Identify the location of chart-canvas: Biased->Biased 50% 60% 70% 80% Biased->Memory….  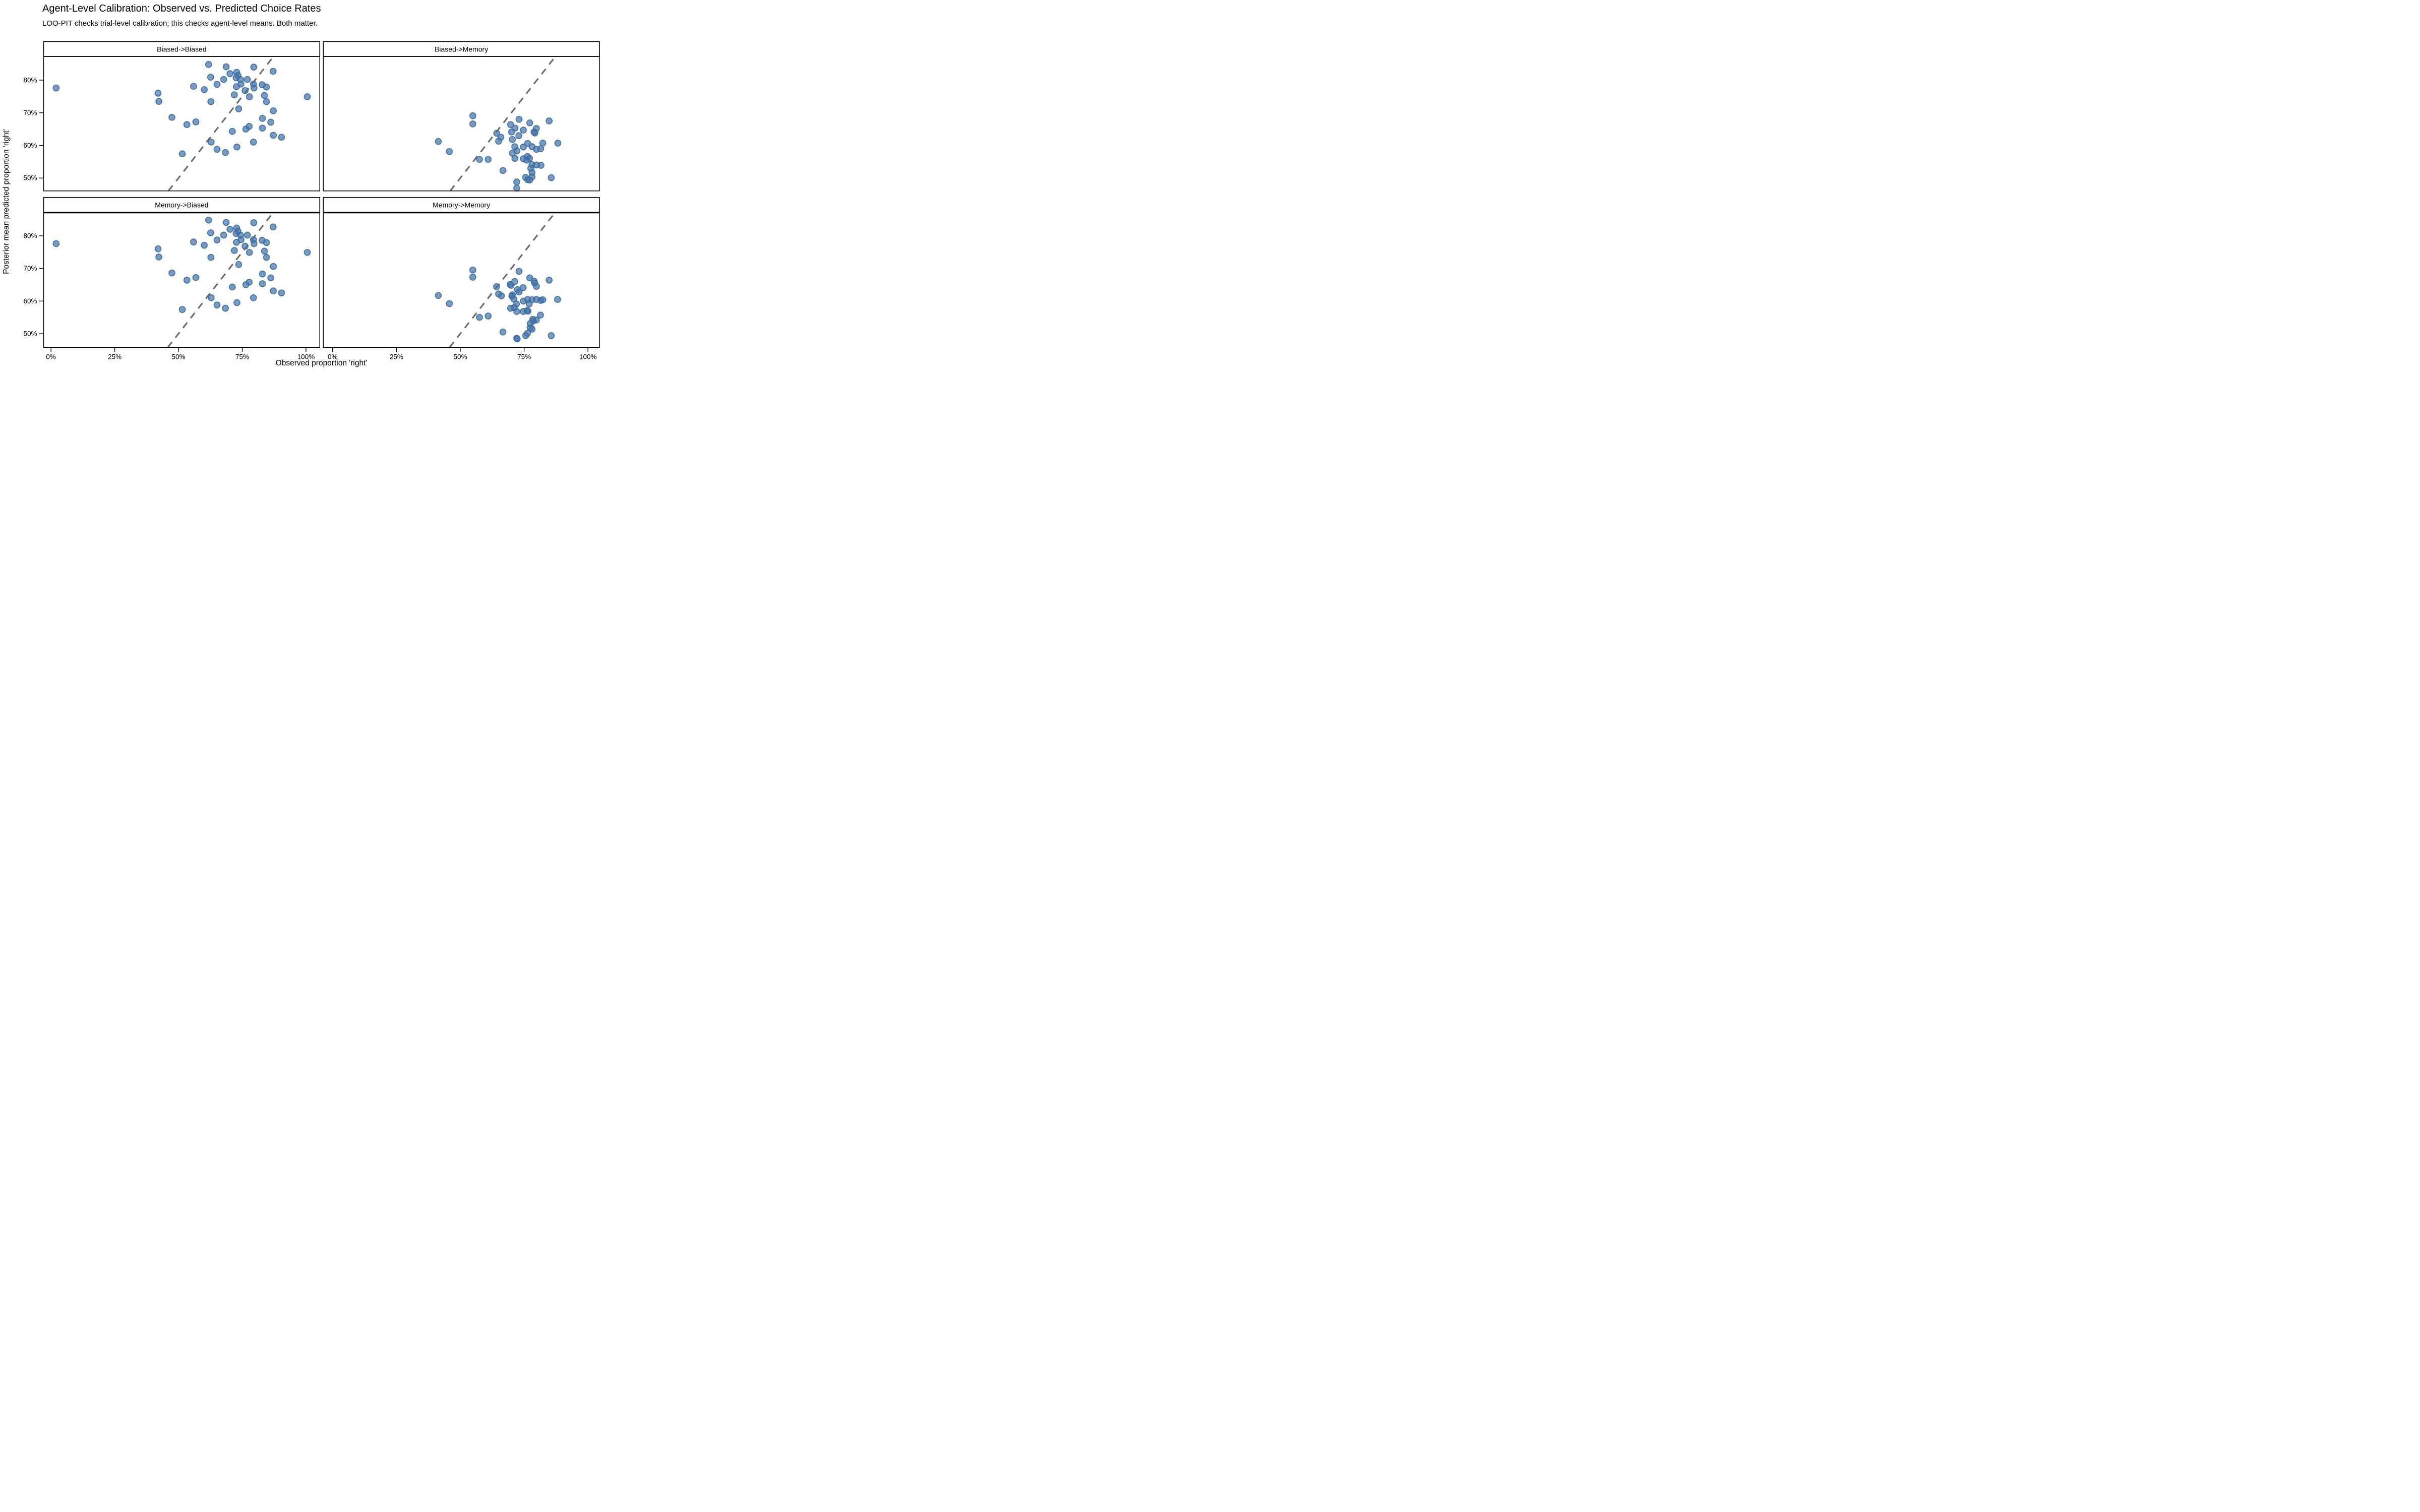
(311, 200).